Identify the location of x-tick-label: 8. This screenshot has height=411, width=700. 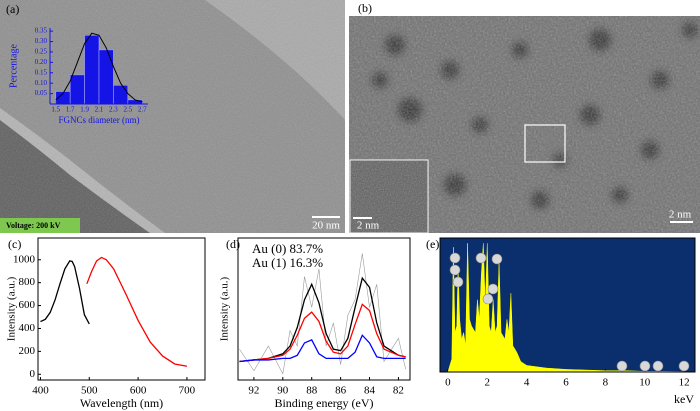
(606, 383).